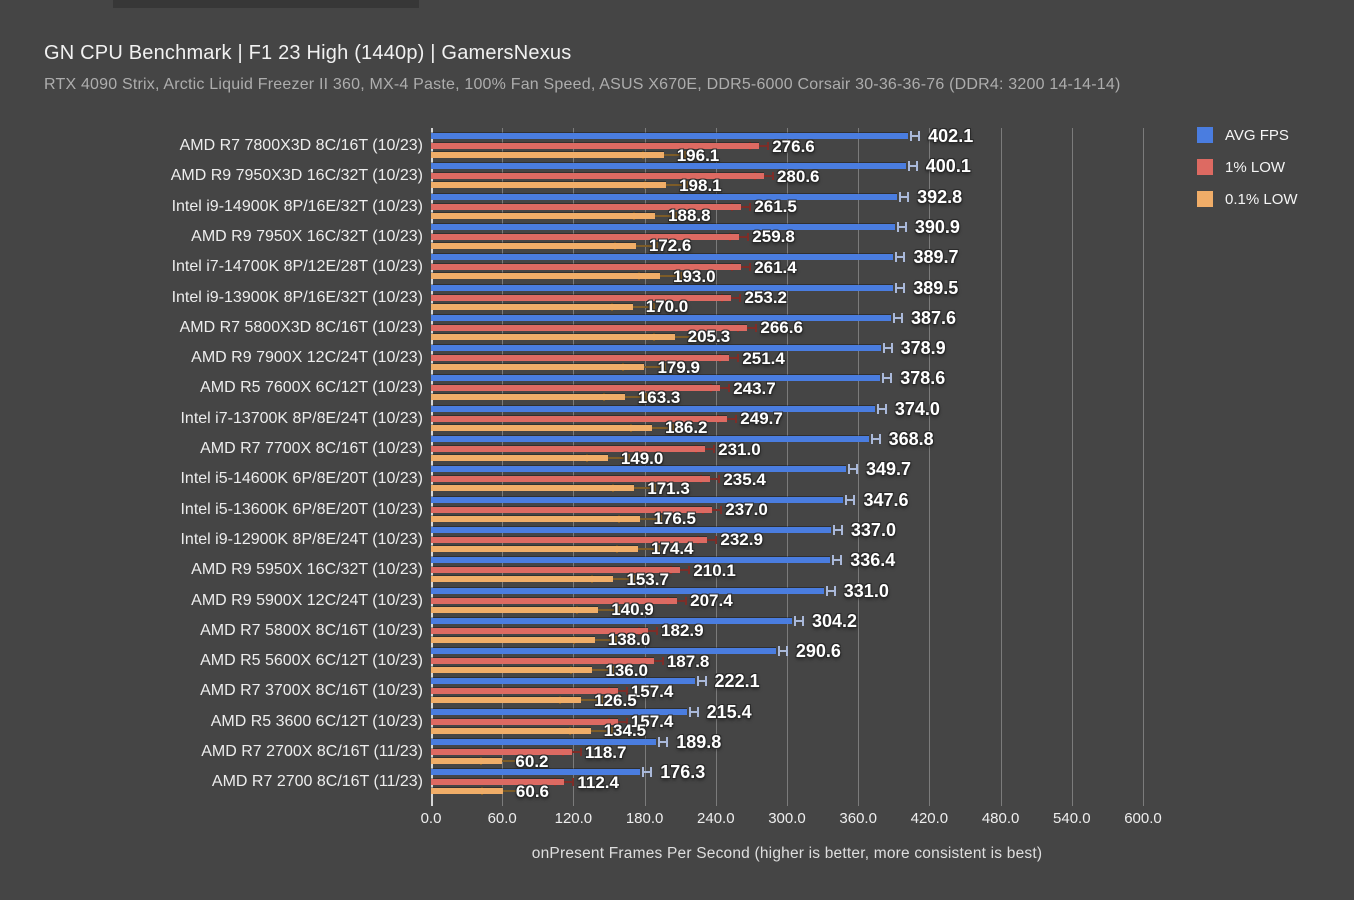 Image resolution: width=1354 pixels, height=900 pixels. I want to click on value-label: 196.1, so click(698, 155).